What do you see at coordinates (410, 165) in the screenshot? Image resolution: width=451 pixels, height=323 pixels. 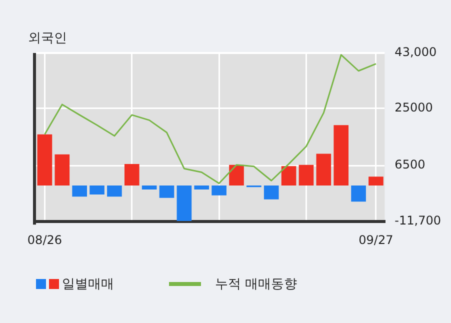 I see `y-tick-label: 6500` at bounding box center [410, 165].